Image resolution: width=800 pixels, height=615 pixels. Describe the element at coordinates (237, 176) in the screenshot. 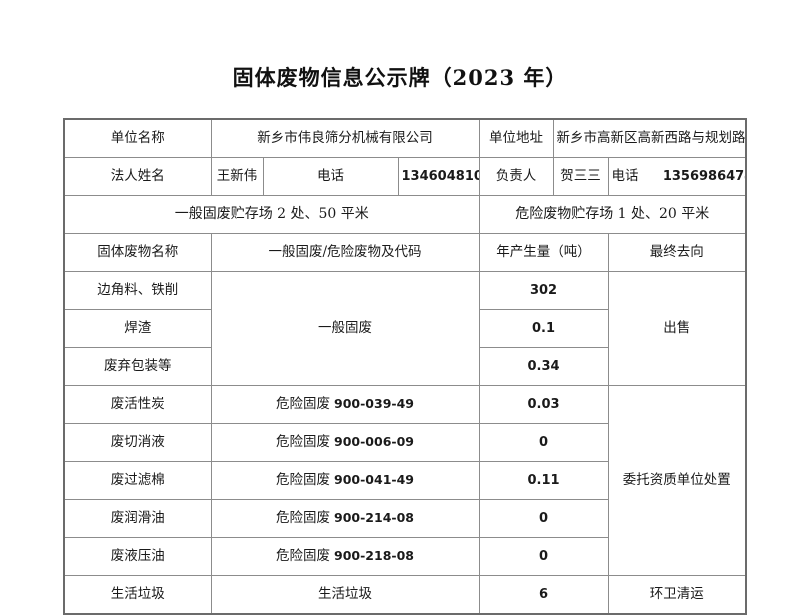

I see `legal-person-value: 王新伟` at that location.